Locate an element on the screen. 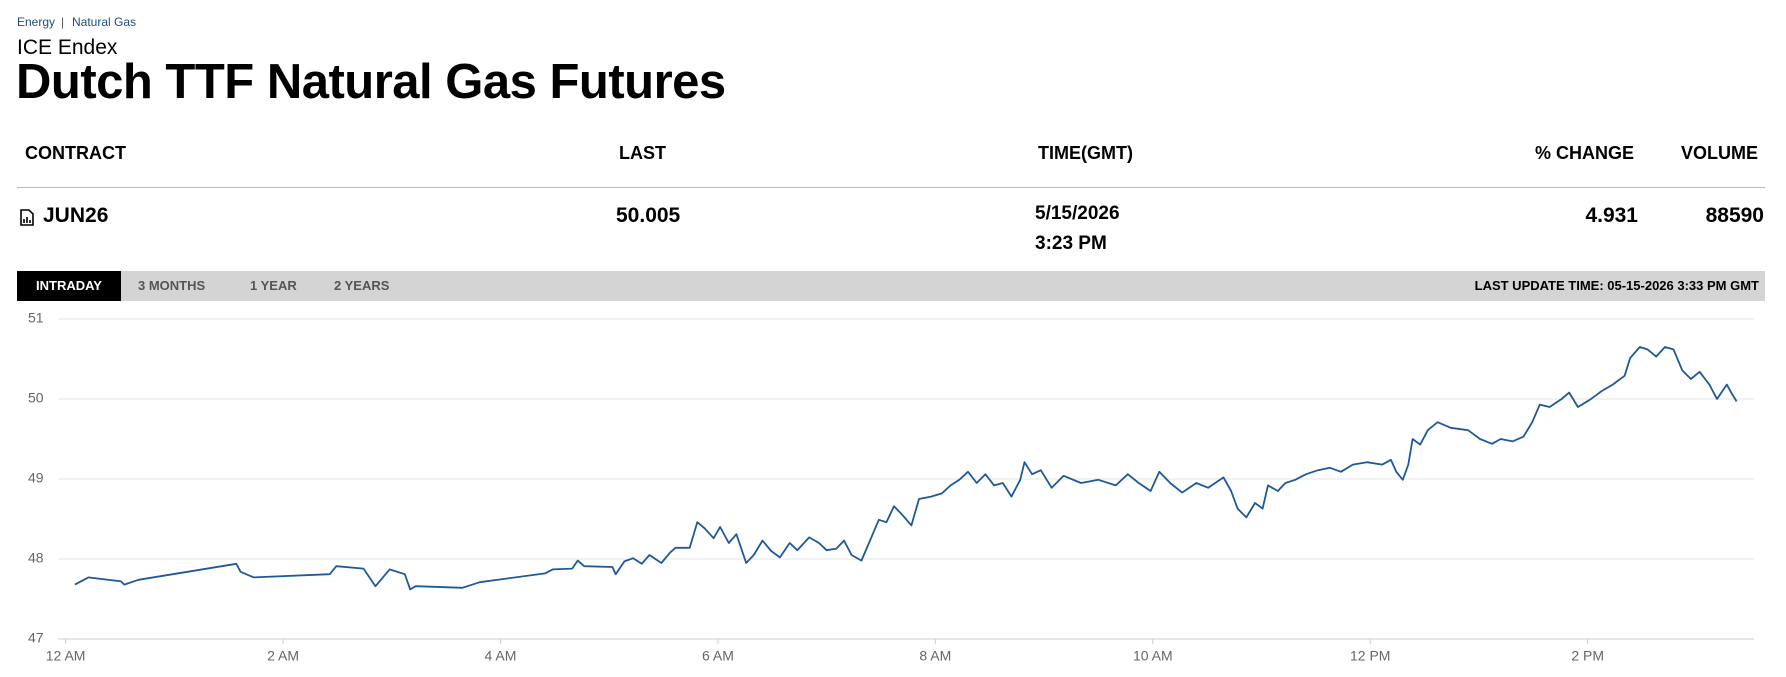  x-tick-label: 6 AM is located at coordinates (718, 656).